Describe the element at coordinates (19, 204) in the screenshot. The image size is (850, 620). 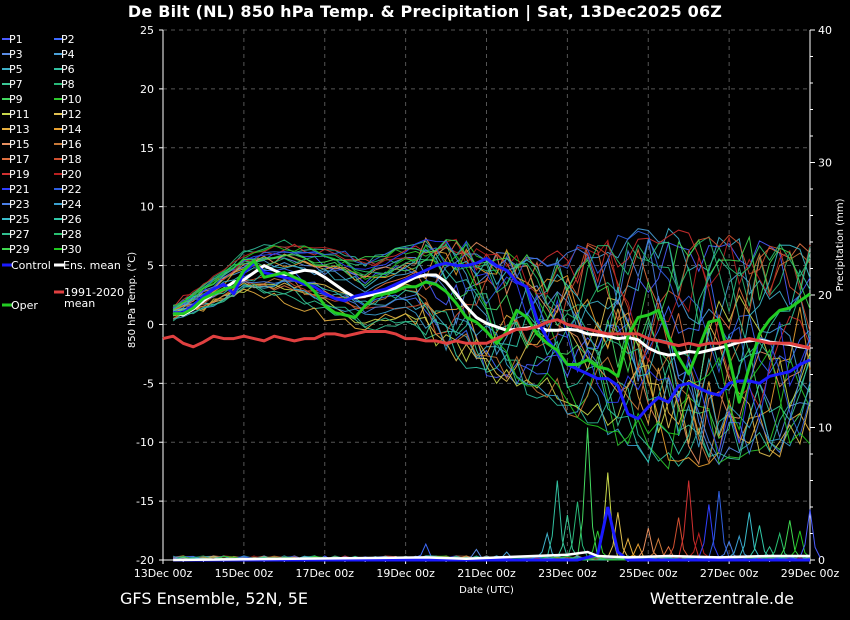
I see `legend-label-p23: P23` at that location.